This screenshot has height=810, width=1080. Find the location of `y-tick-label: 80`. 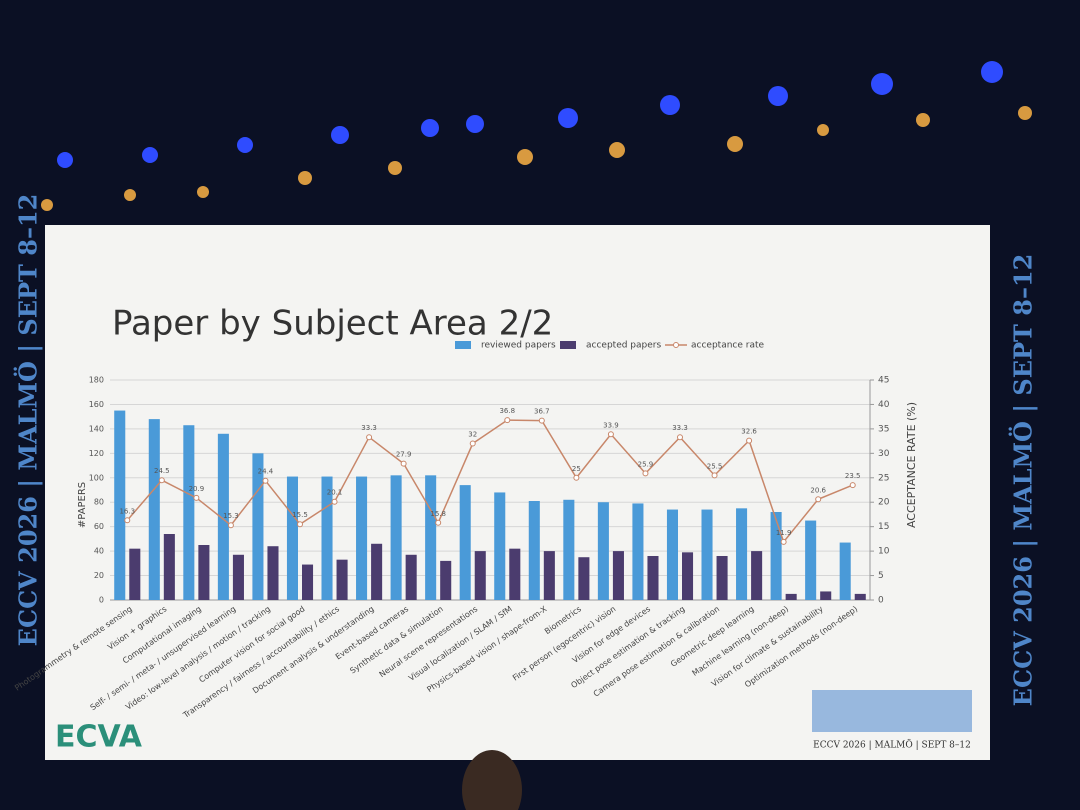

y-tick-label: 80 is located at coordinates (99, 502).